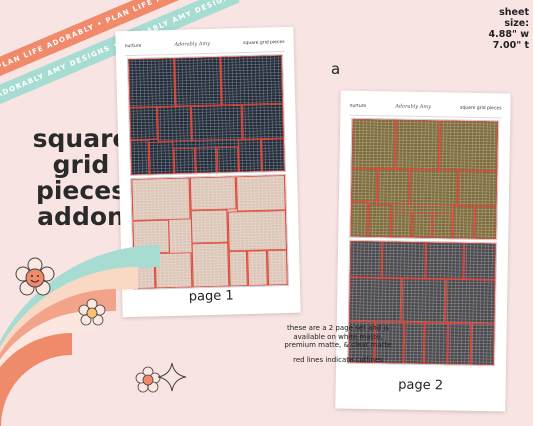 The height and width of the screenshot is (426, 533). I want to click on sparkle-icon, so click(172, 377).